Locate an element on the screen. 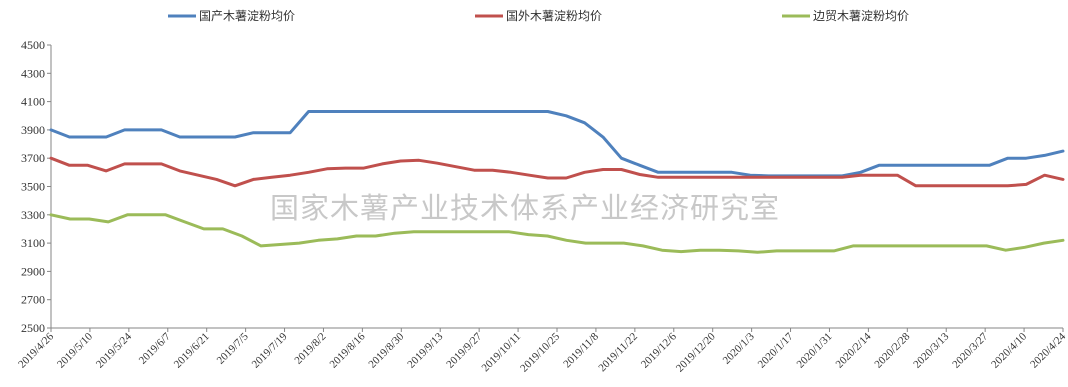 This screenshot has height=387, width=1068. x-tick-label: 2019/9/27 is located at coordinates (464, 350).